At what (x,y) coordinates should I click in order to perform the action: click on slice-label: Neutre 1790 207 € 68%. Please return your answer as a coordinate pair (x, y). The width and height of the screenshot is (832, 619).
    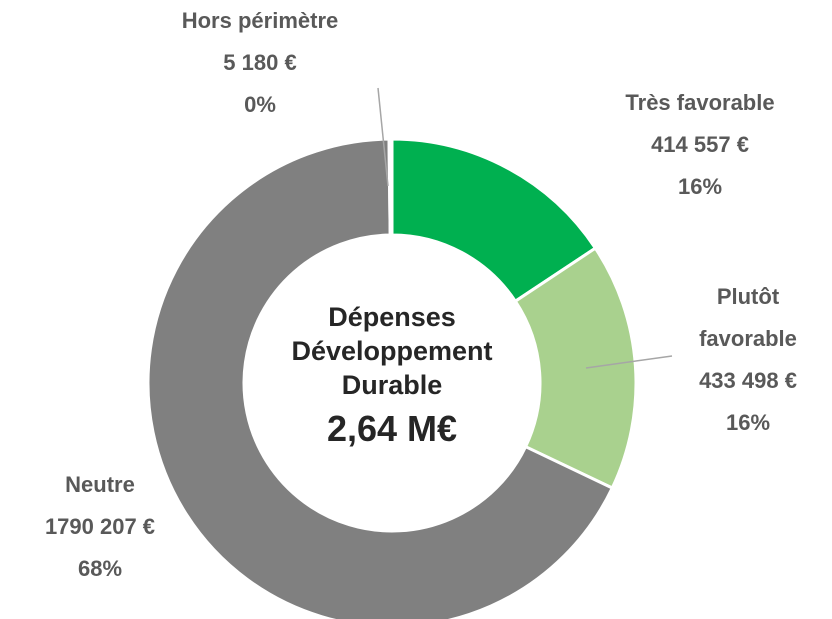
    Looking at the image, I should click on (100, 527).